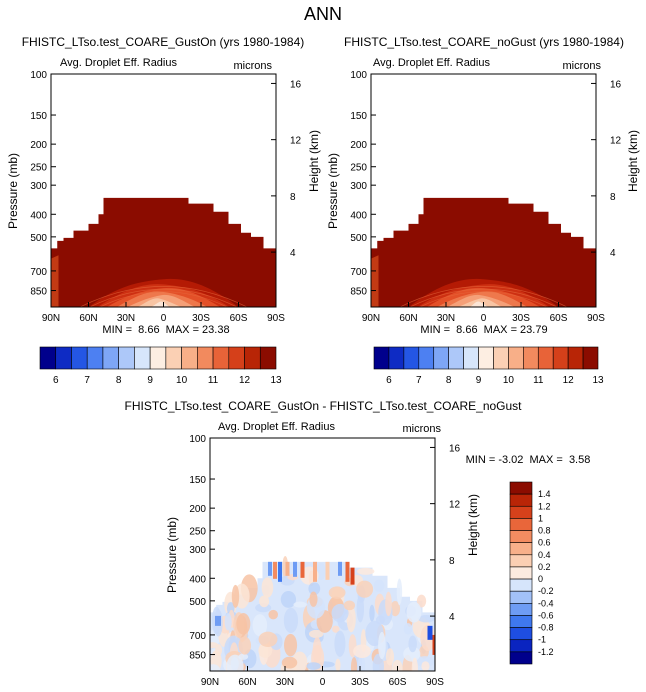  Describe the element at coordinates (371, 318) in the screenshot. I see `panel-no-gust-xtick-label: 90N` at that location.